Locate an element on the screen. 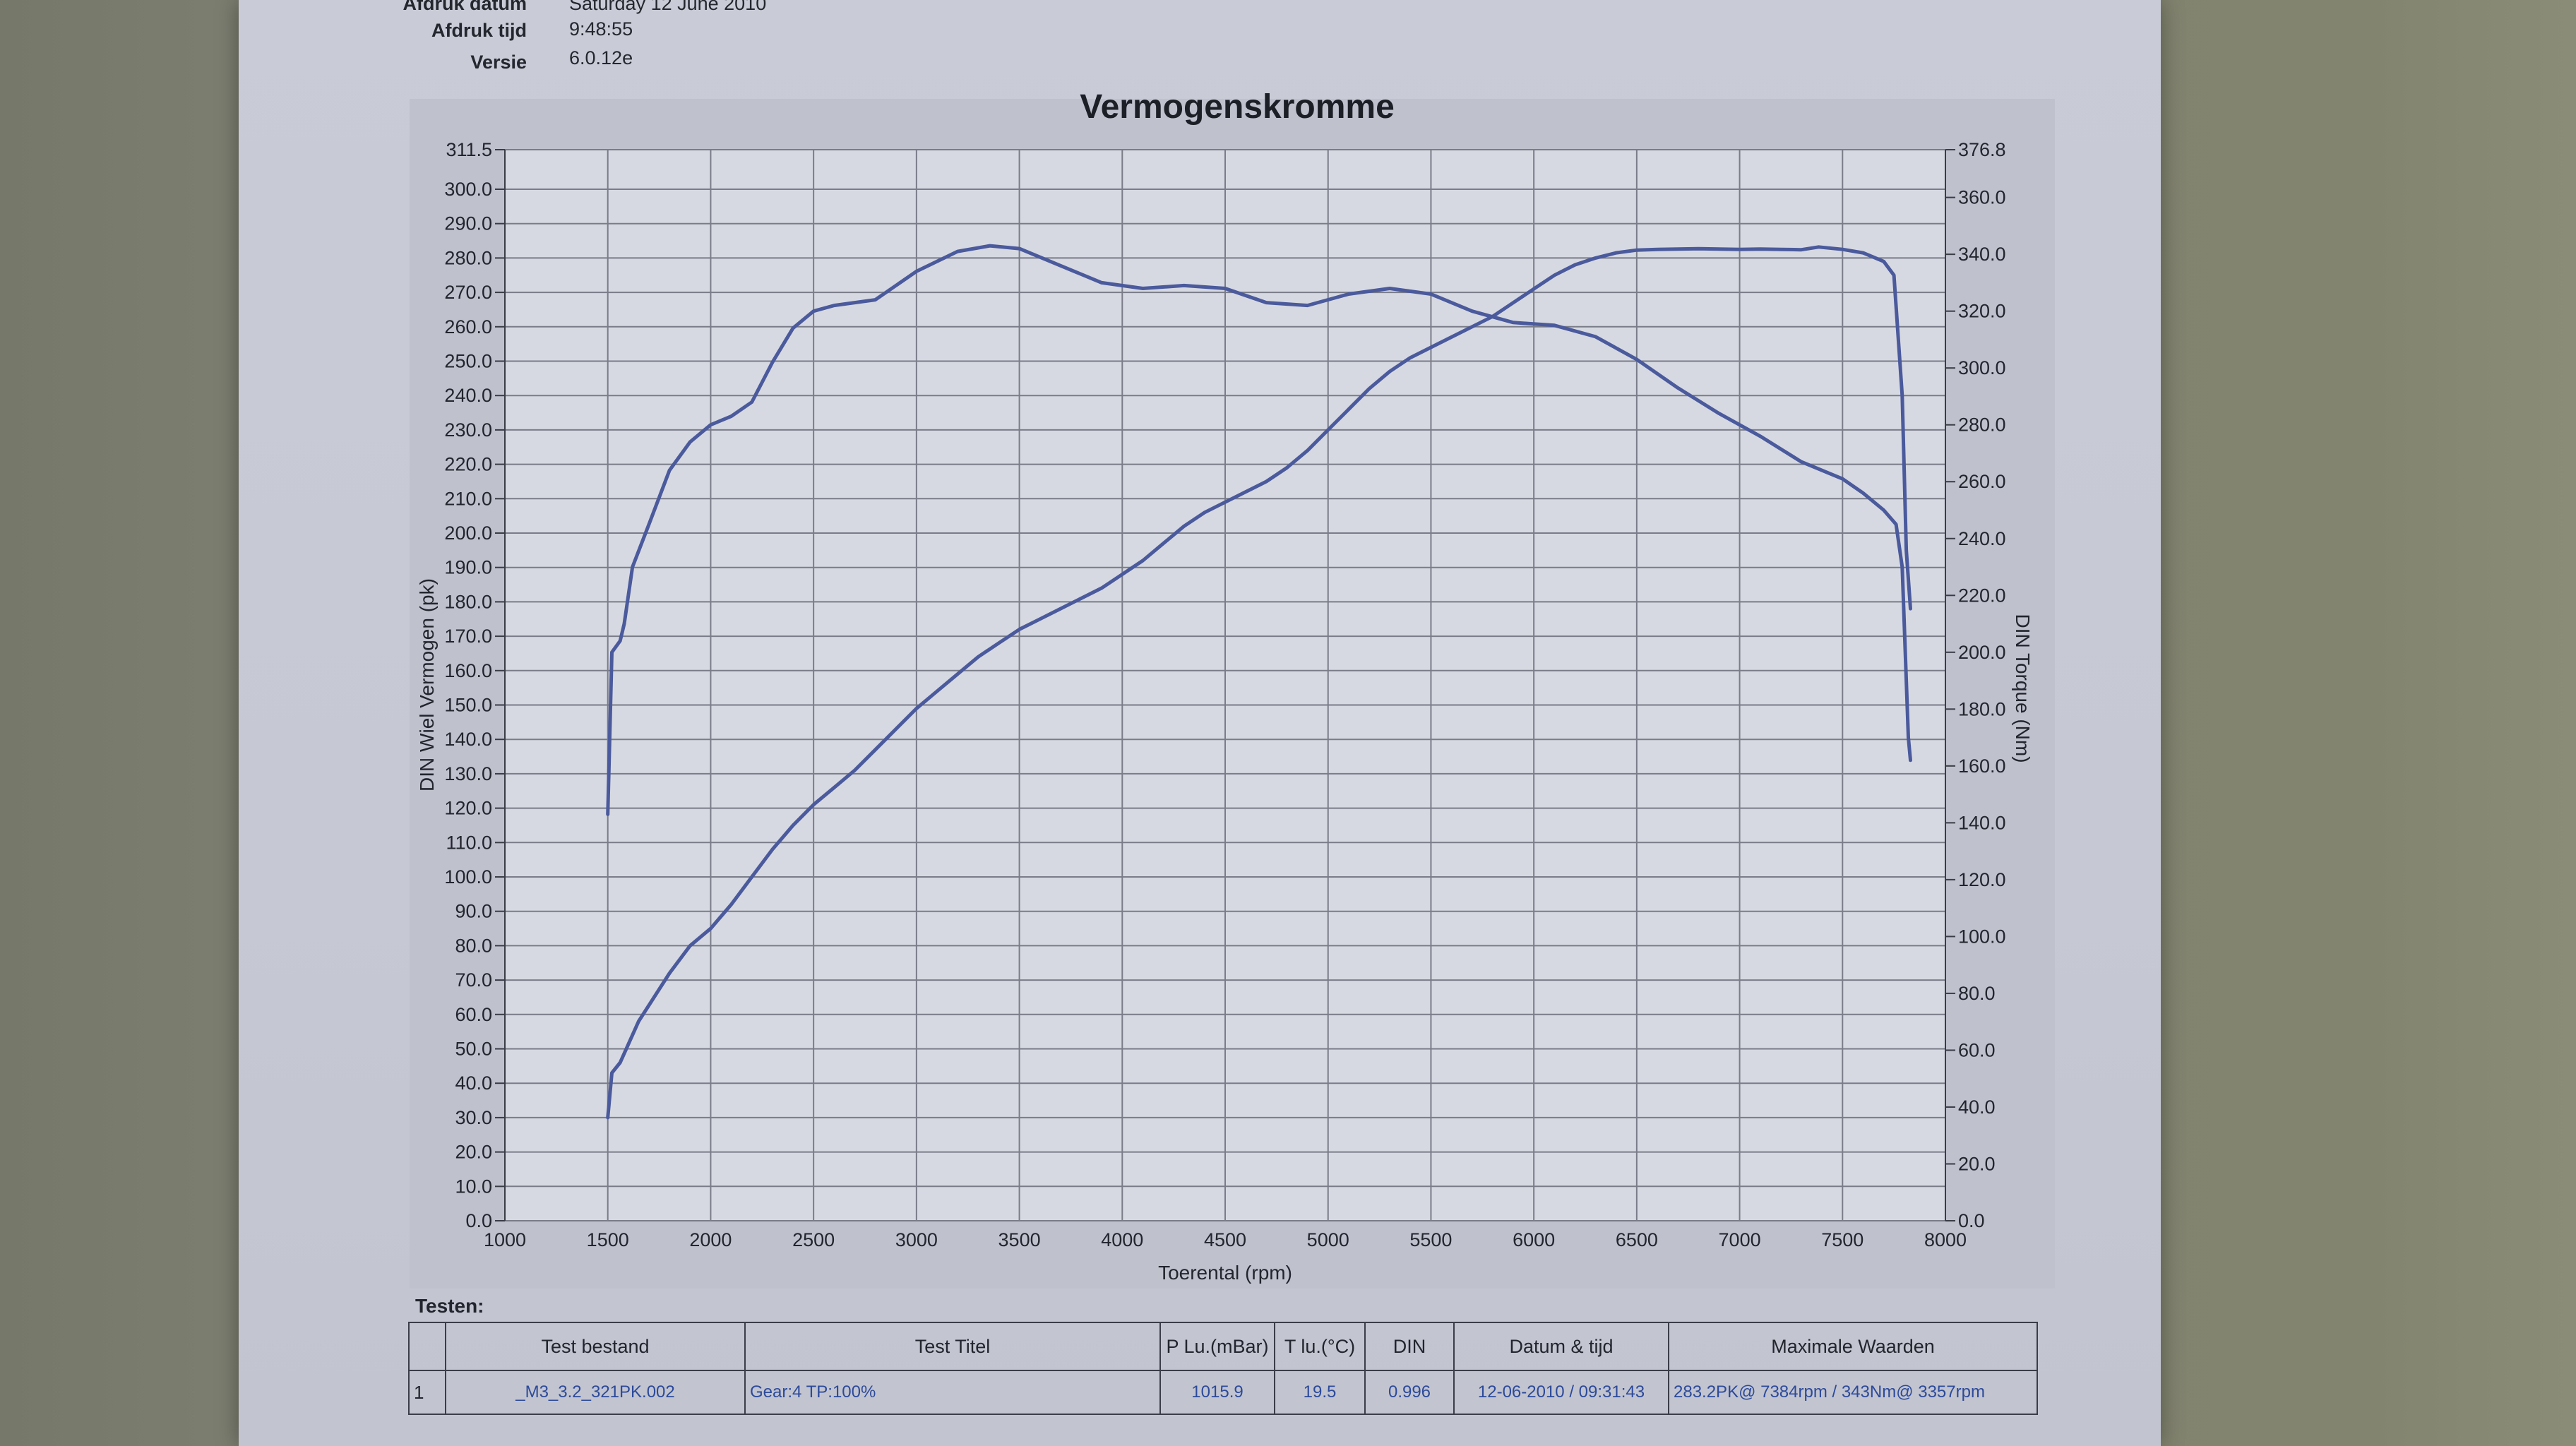 The height and width of the screenshot is (1446, 2576). table-cell: _M3_3.2_321PK.002 is located at coordinates (595, 1392).